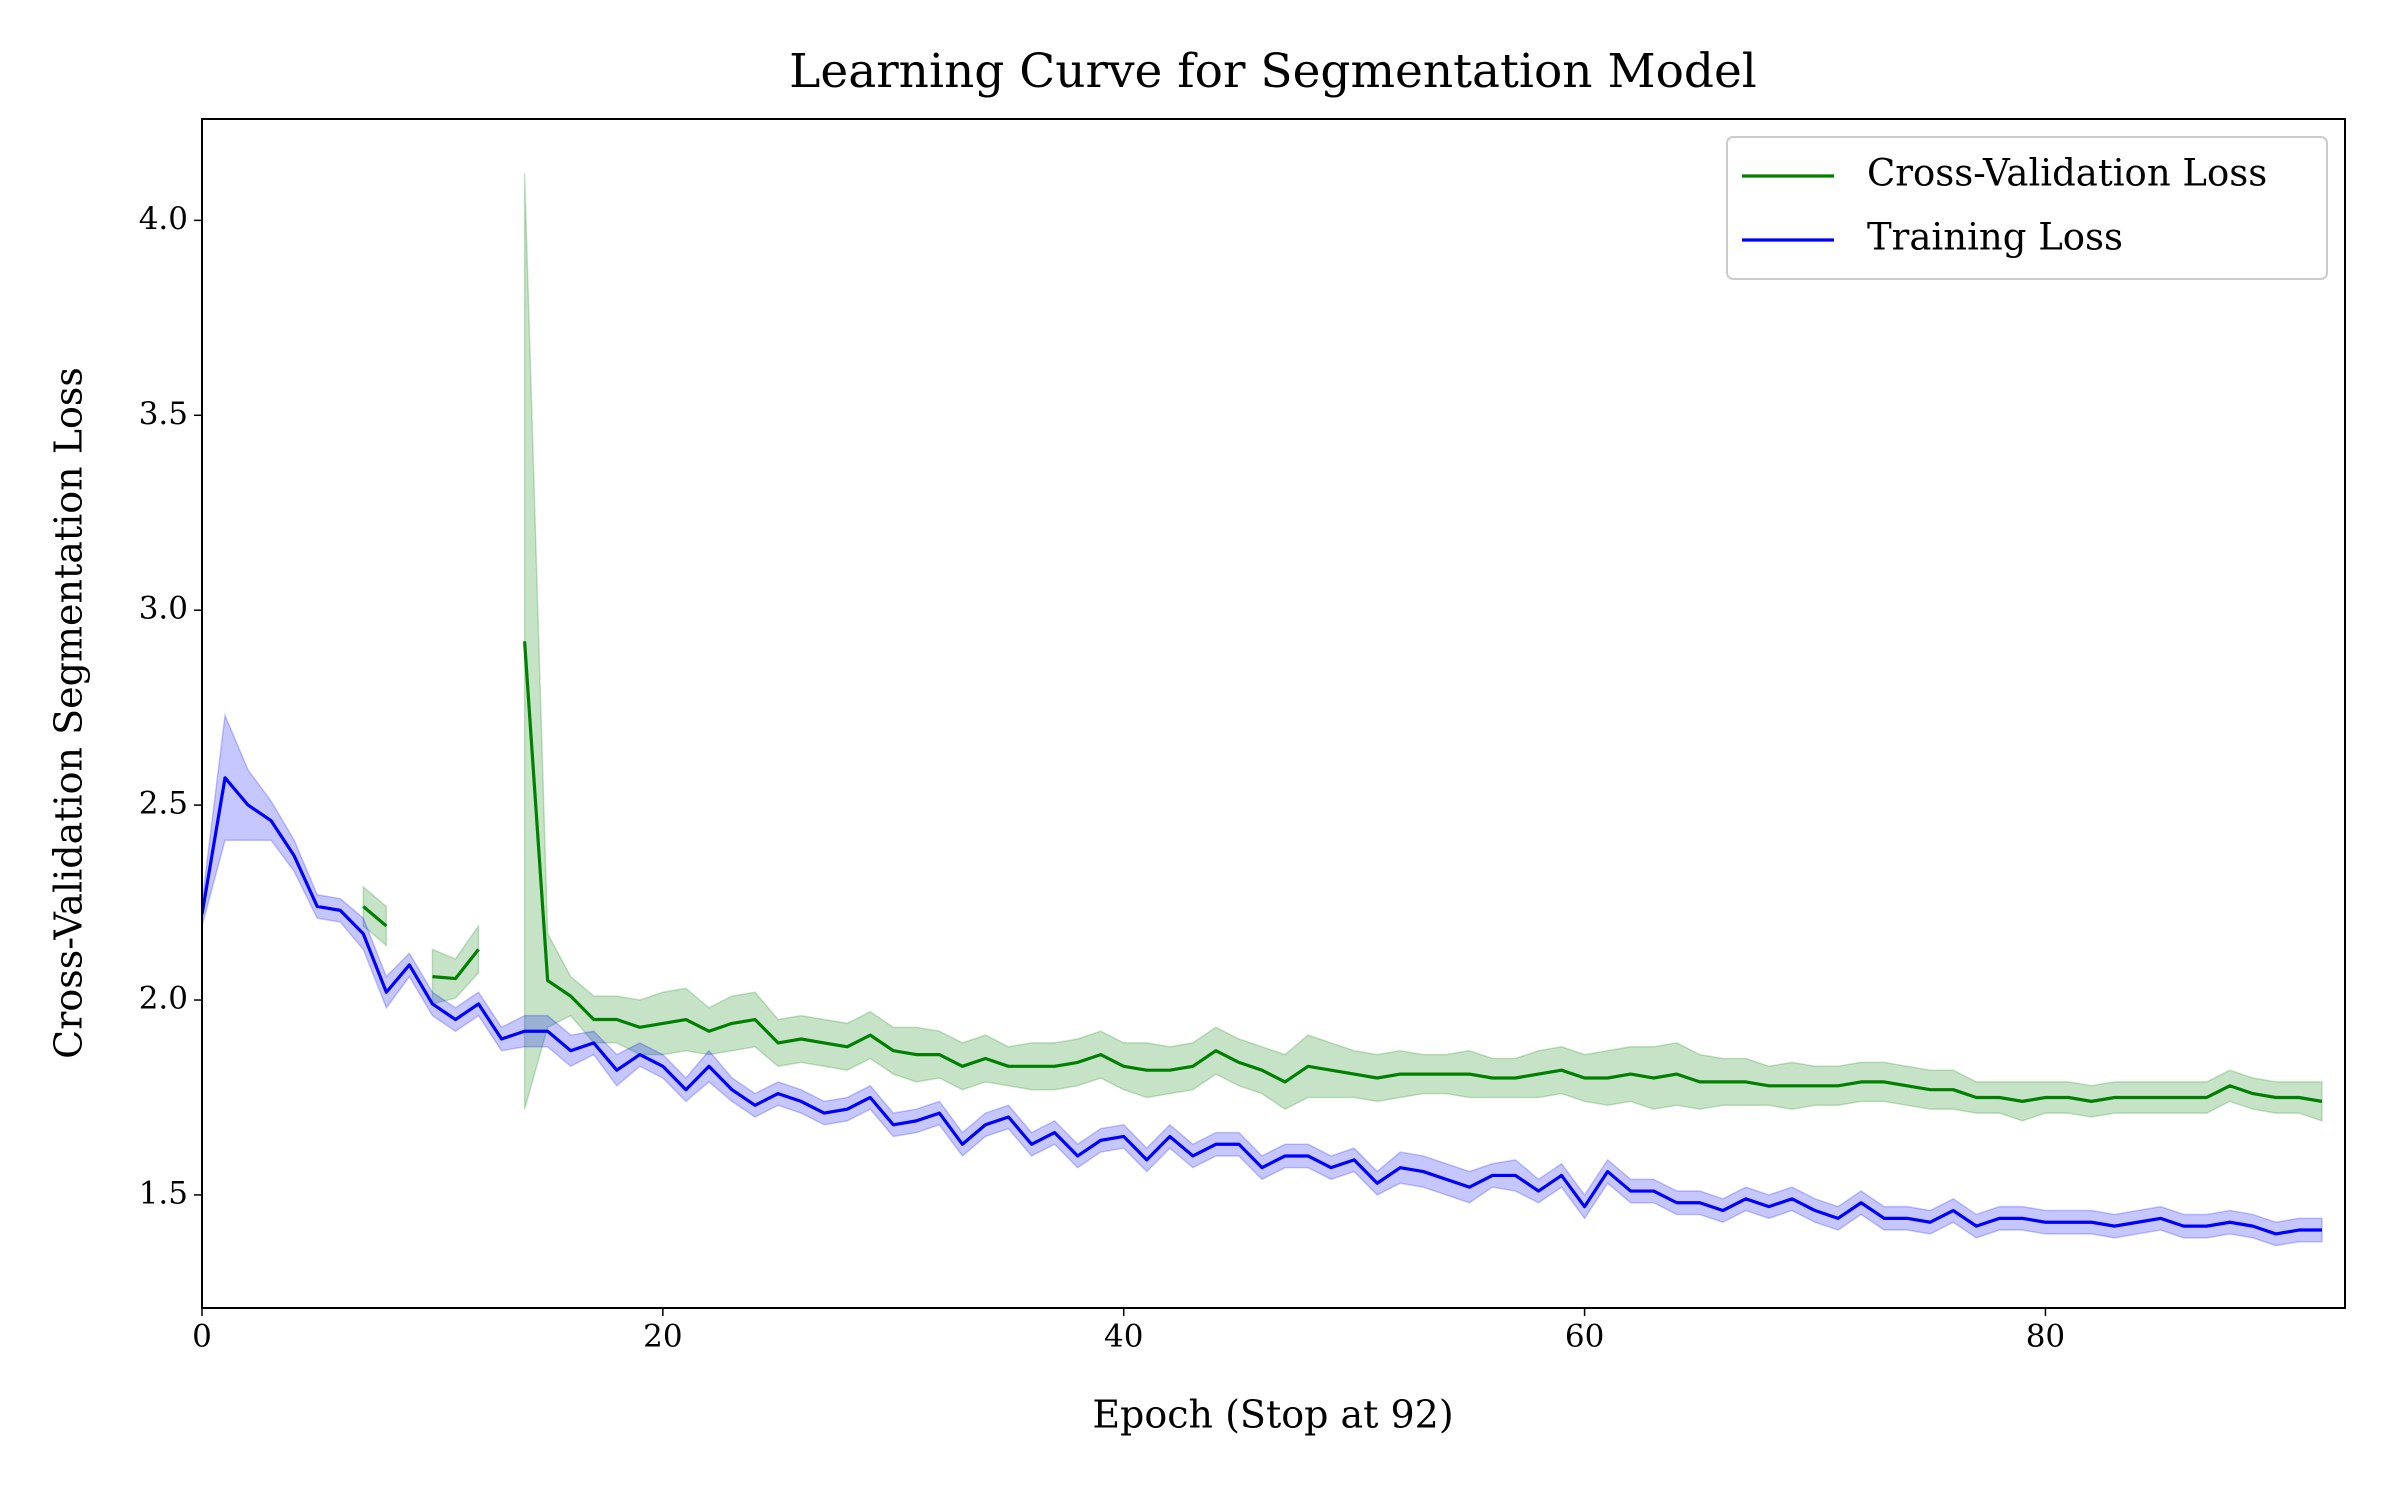  Describe the element at coordinates (1123, 1337) in the screenshot. I see `x-tick-label: 40` at that location.